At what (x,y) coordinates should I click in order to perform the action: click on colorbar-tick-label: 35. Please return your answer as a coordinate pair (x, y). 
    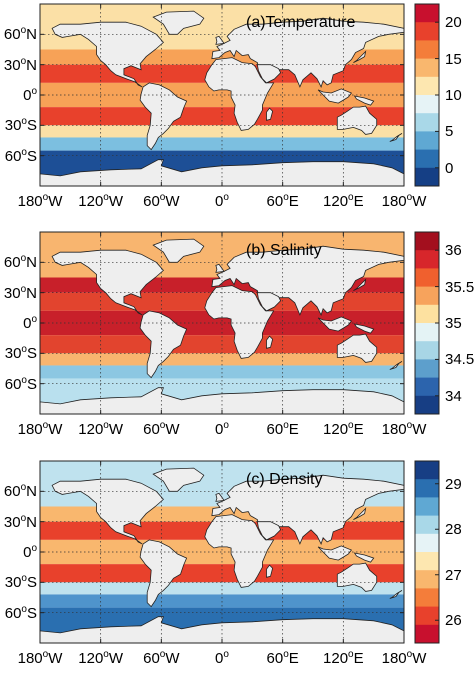
    Looking at the image, I should click on (453, 323).